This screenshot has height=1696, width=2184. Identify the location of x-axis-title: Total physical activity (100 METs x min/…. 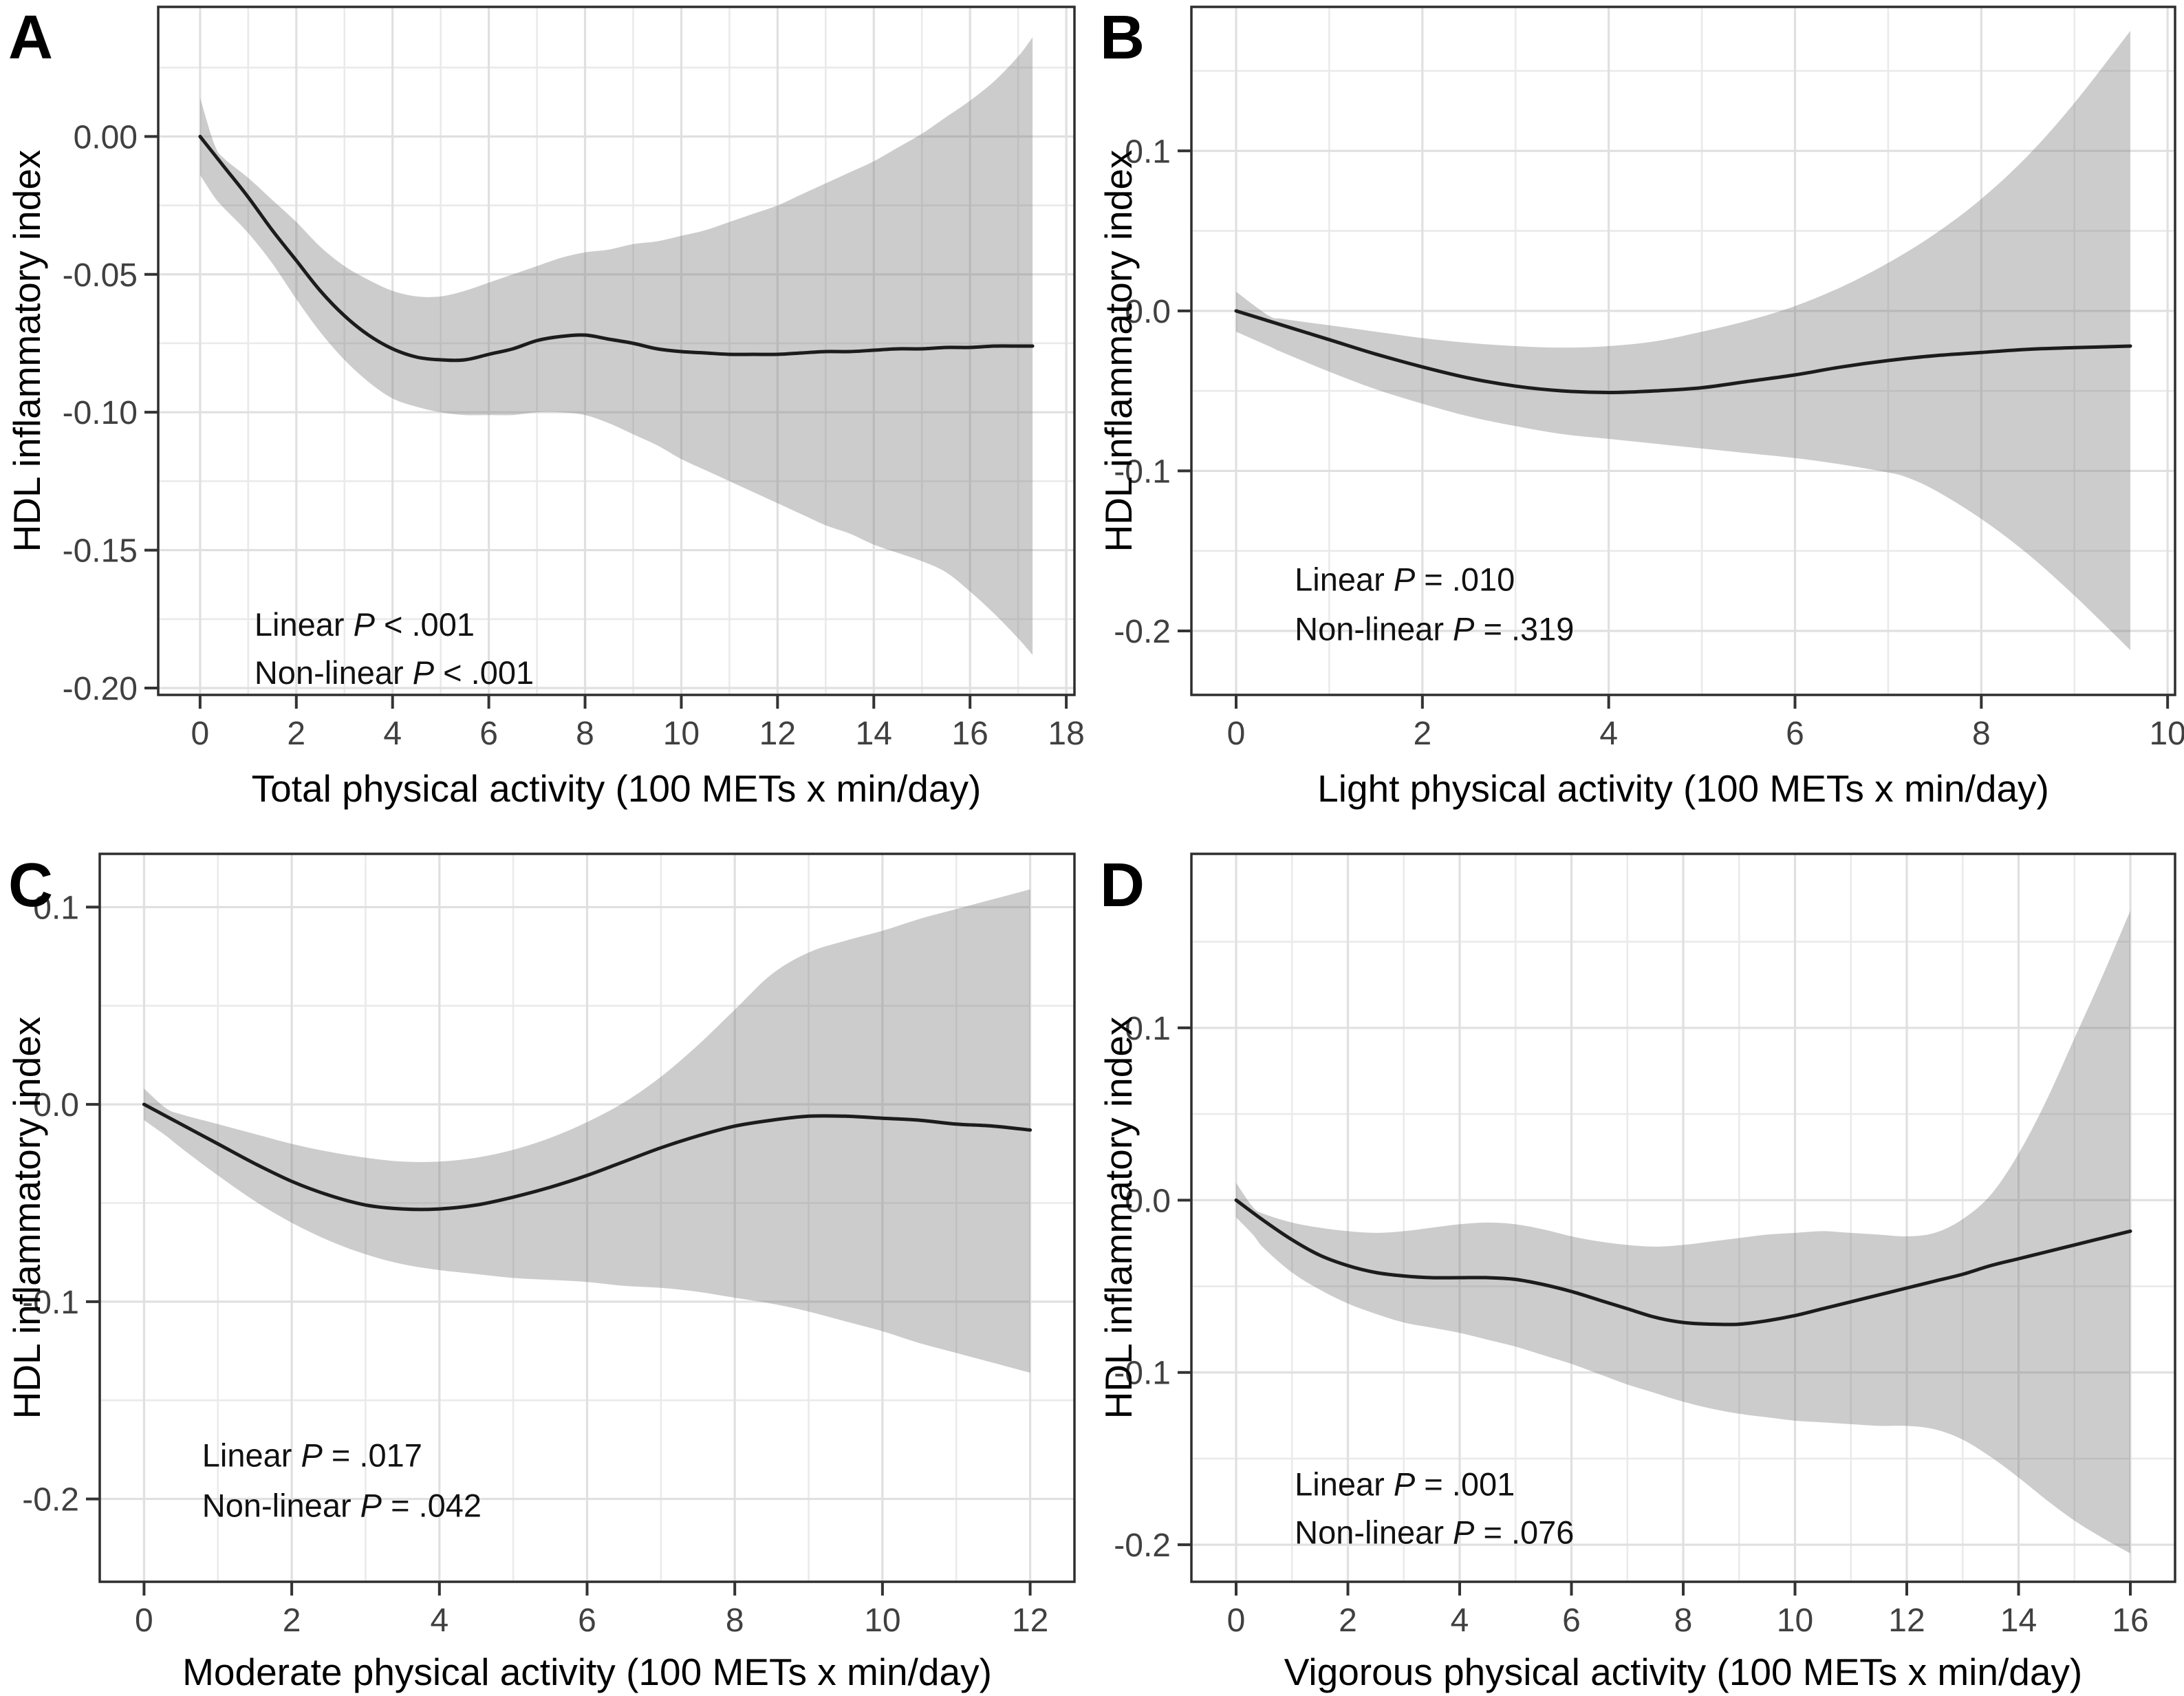
(617, 788).